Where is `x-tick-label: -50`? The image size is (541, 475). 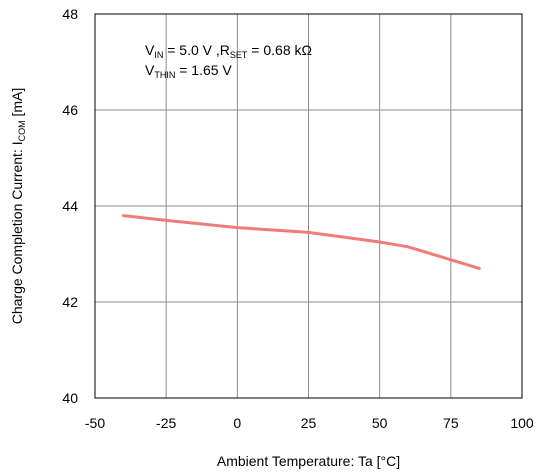
x-tick-label: -50 is located at coordinates (95, 423).